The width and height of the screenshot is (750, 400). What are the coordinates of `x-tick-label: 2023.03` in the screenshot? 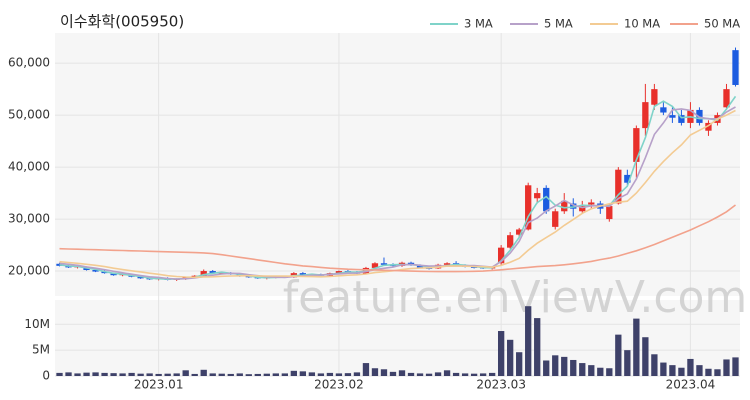 It's located at (501, 385).